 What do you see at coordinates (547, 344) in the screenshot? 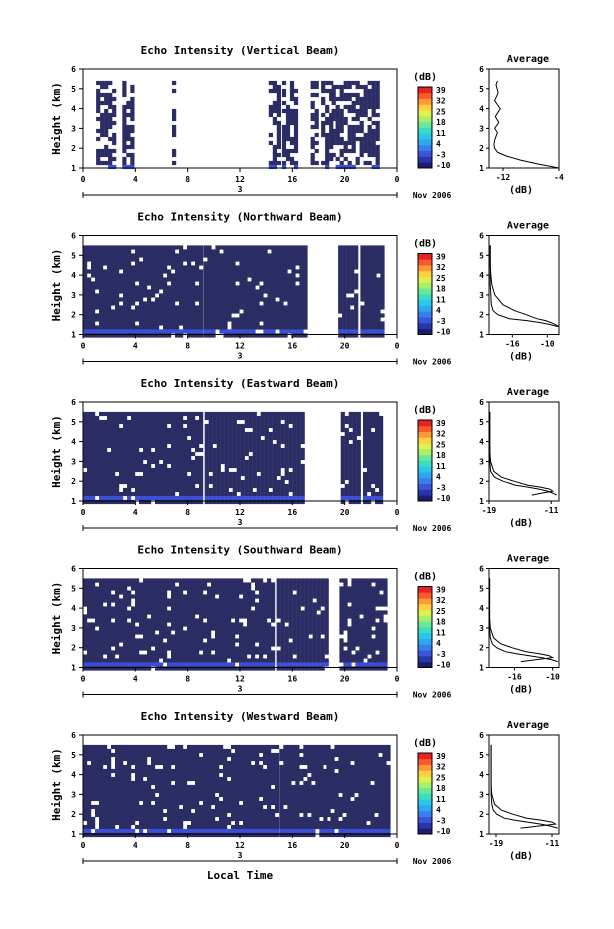
I see `average-x-tick-label: -10` at bounding box center [547, 344].